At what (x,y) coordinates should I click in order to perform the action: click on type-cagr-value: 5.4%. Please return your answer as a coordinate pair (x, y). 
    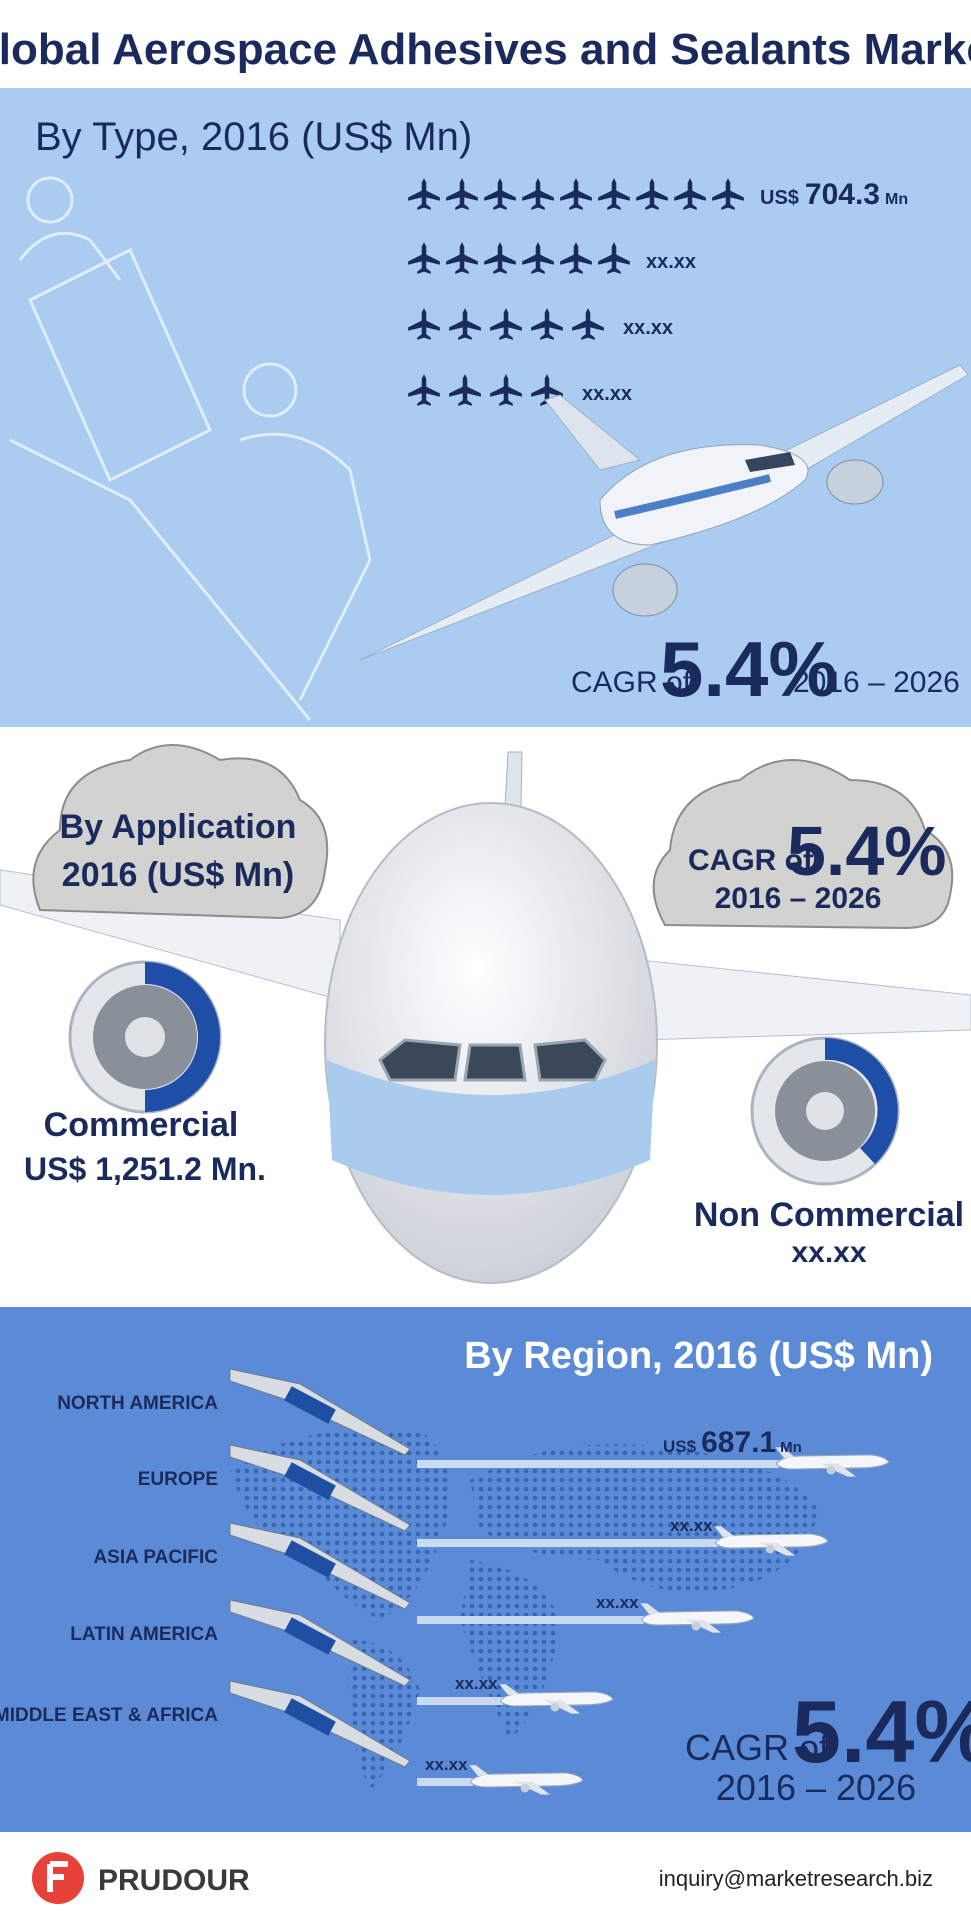
    Looking at the image, I should click on (749, 669).